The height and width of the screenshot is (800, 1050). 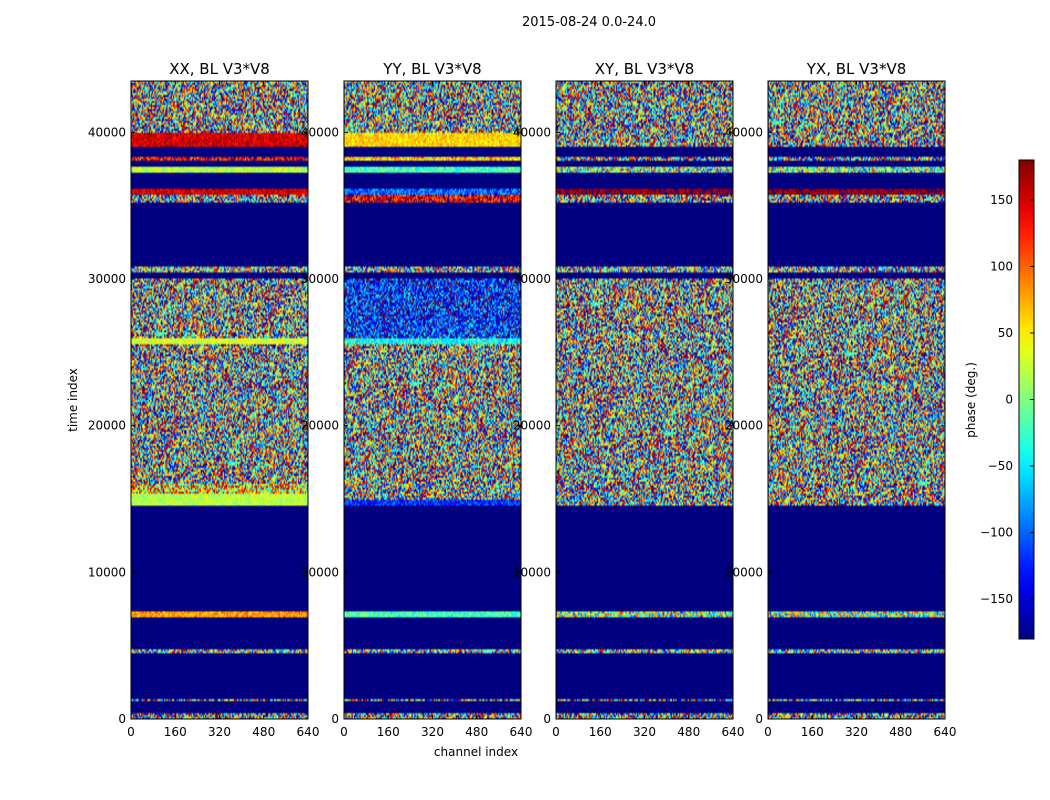 What do you see at coordinates (1001, 266) in the screenshot?
I see `colorbar-tick-label: 100` at bounding box center [1001, 266].